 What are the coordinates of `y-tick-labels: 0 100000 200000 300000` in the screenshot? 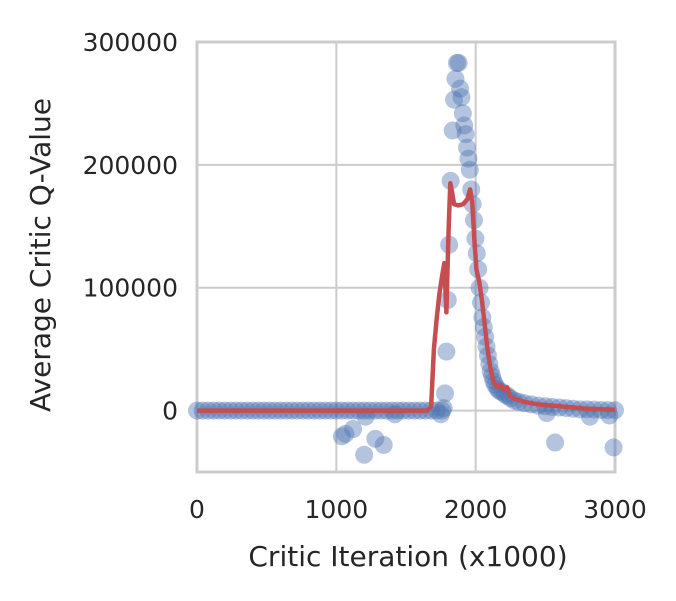 It's located at (130, 227).